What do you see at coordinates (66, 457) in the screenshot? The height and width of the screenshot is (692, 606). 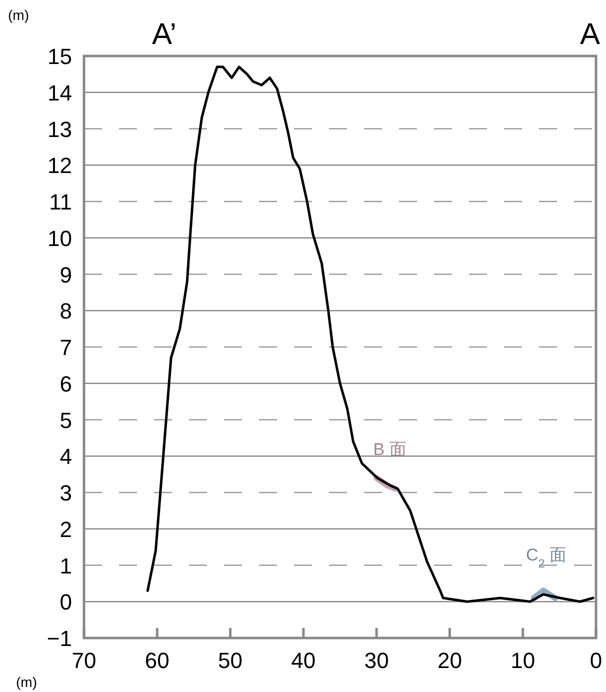 I see `y-tick-label: 4` at bounding box center [66, 457].